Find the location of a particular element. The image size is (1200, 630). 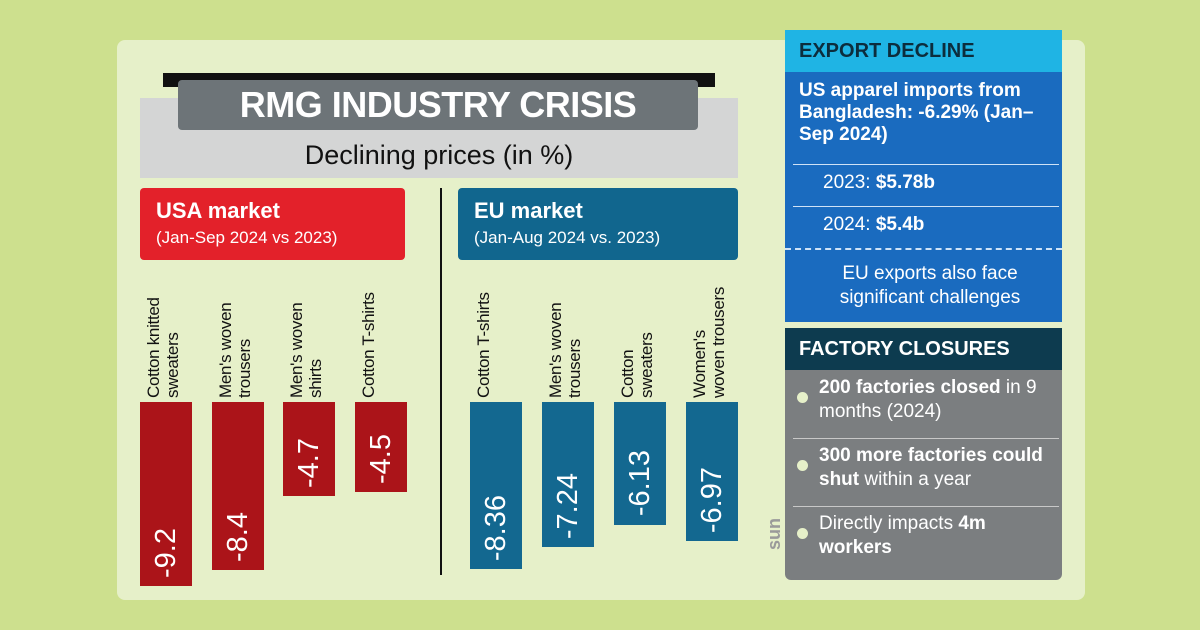

closure-item: 200 factories closed in 9 months (2024) is located at coordinates (937, 400).